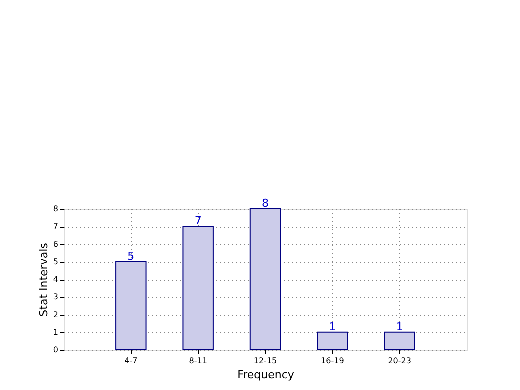  Describe the element at coordinates (55, 209) in the screenshot. I see `y-tick-label: 8` at that location.